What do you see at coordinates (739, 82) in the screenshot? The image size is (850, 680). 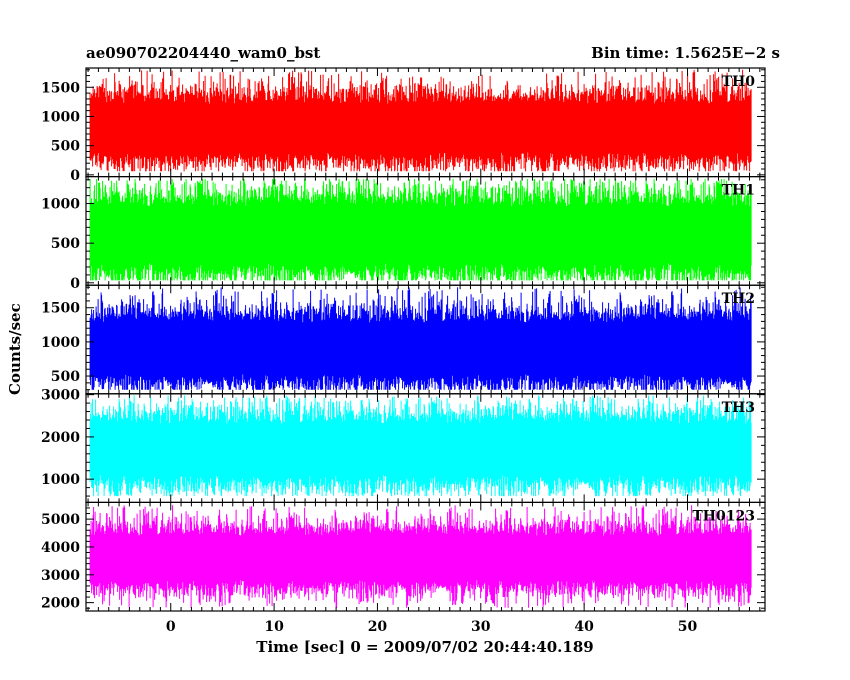 I see `series-label-th0: TH0` at bounding box center [739, 82].